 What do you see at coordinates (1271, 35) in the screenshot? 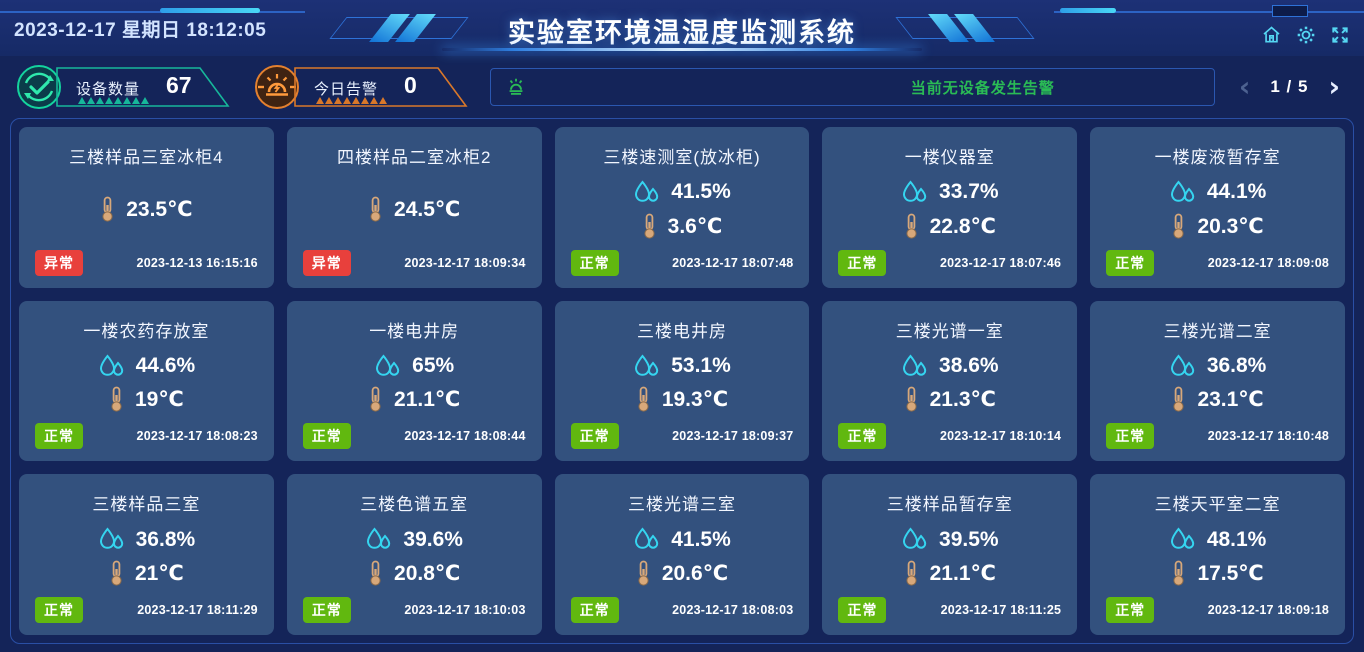
I see `home-icon` at bounding box center [1271, 35].